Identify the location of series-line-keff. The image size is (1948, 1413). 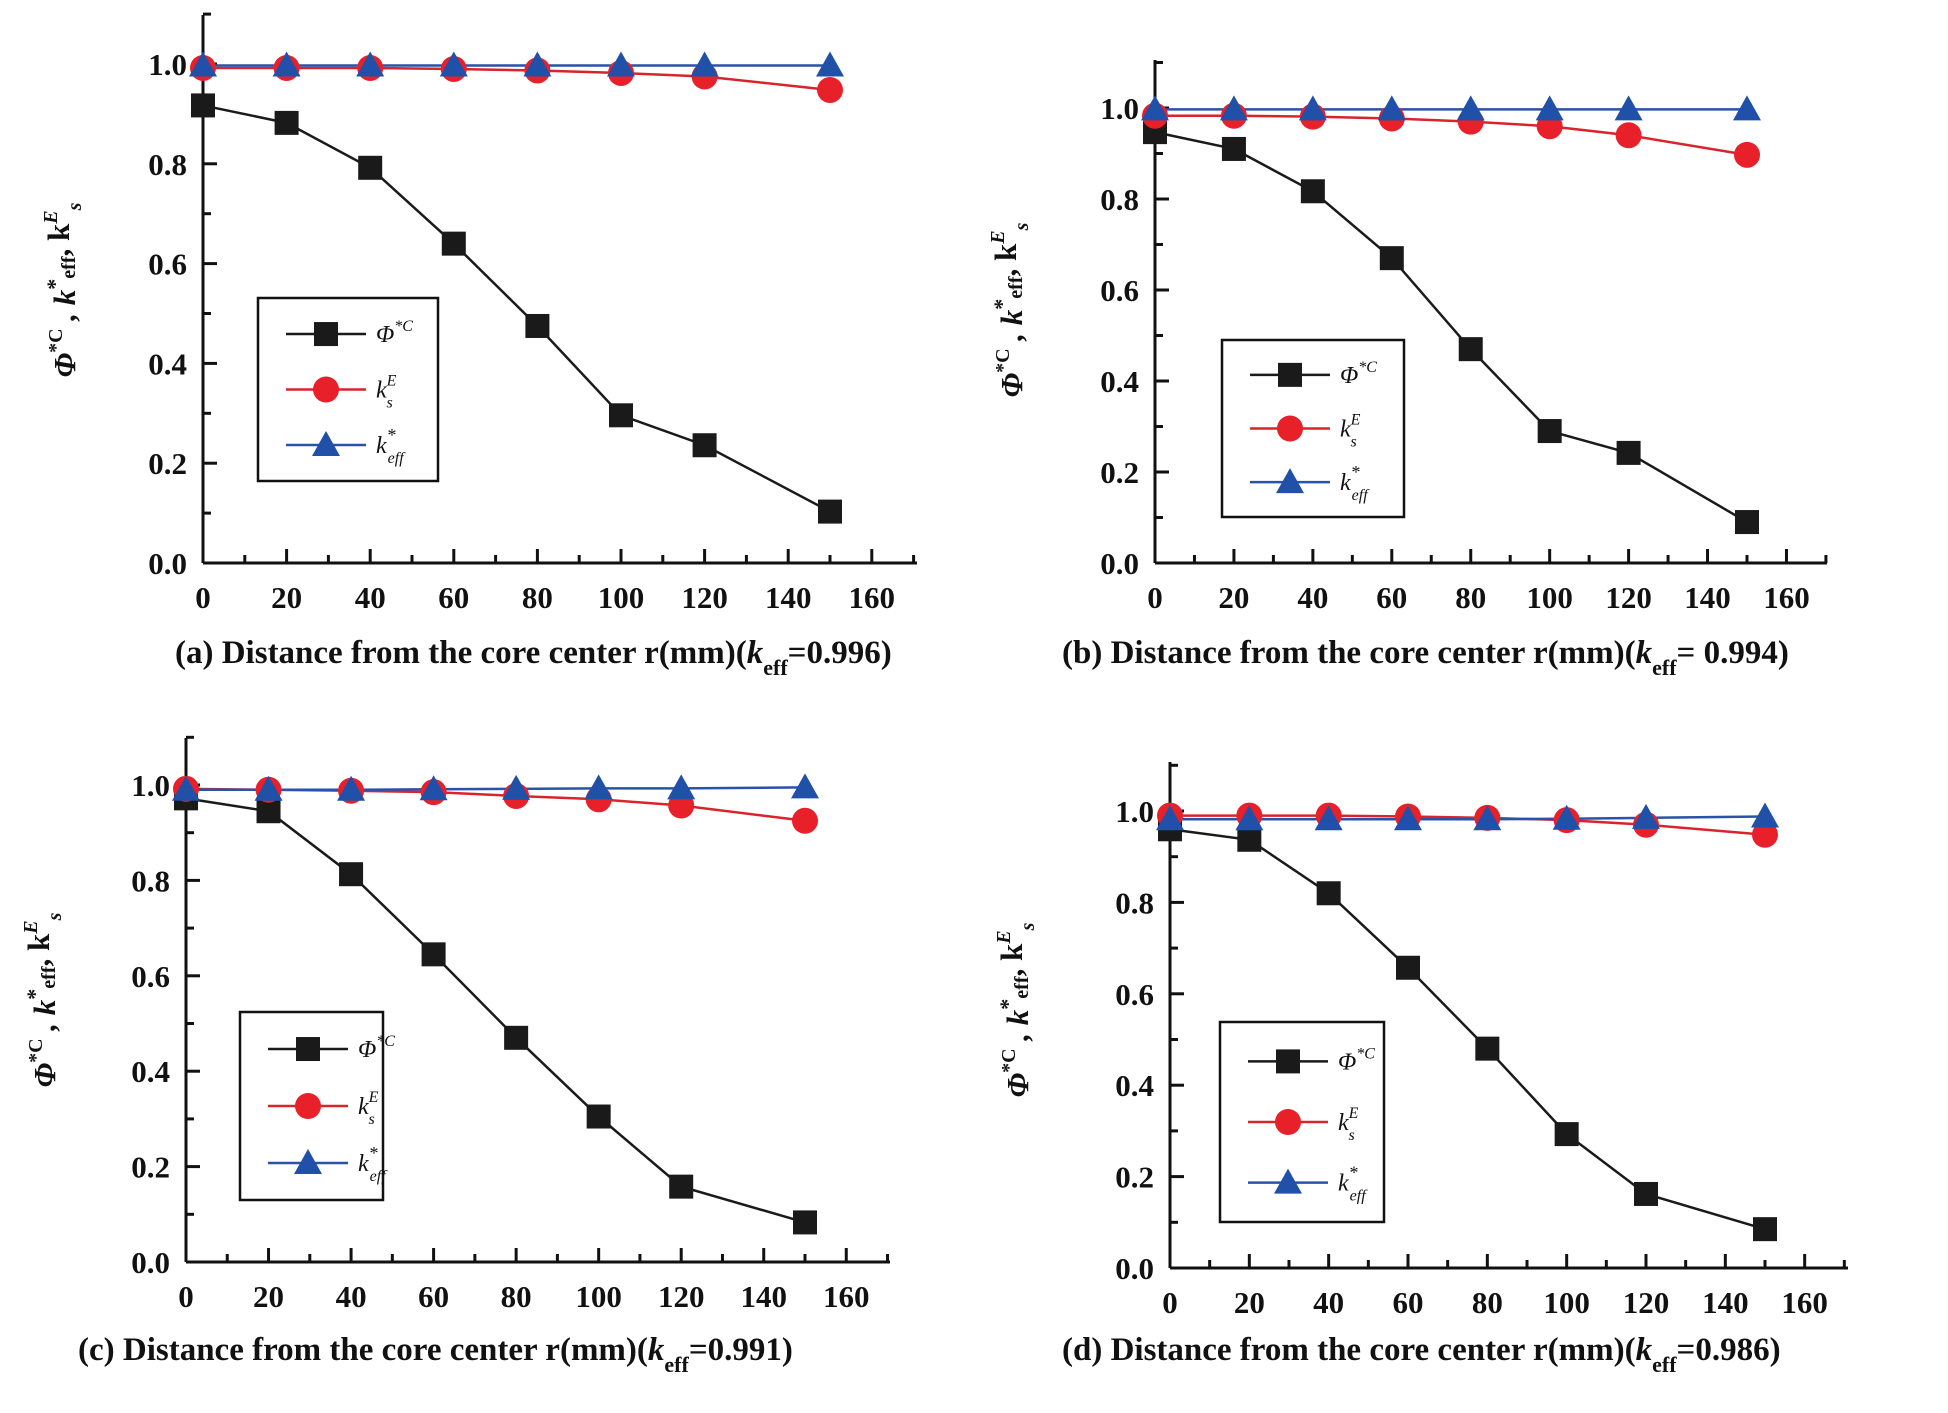
(496, 789).